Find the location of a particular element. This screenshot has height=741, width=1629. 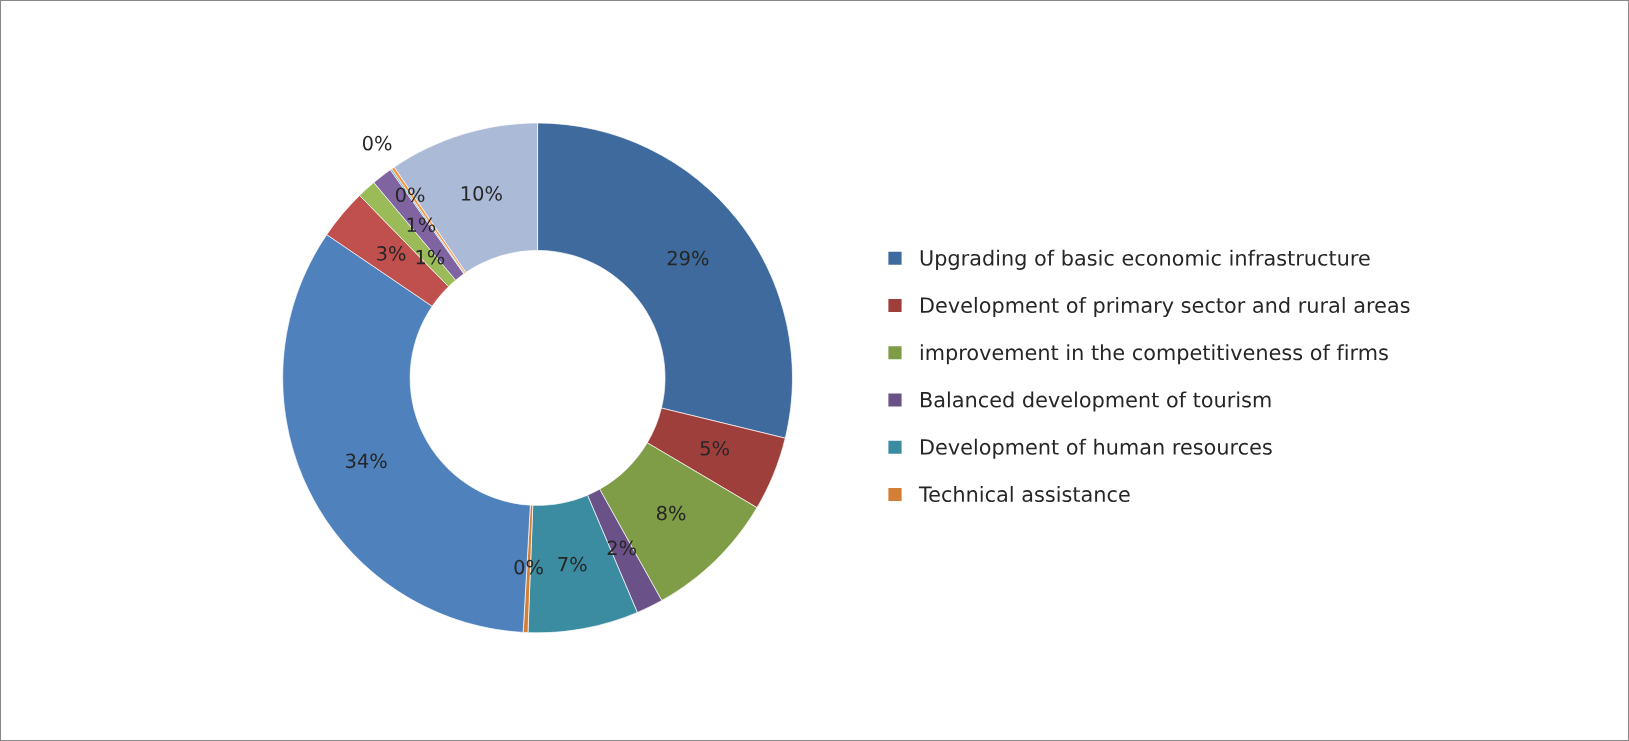

data-label: 0% is located at coordinates (377, 143).